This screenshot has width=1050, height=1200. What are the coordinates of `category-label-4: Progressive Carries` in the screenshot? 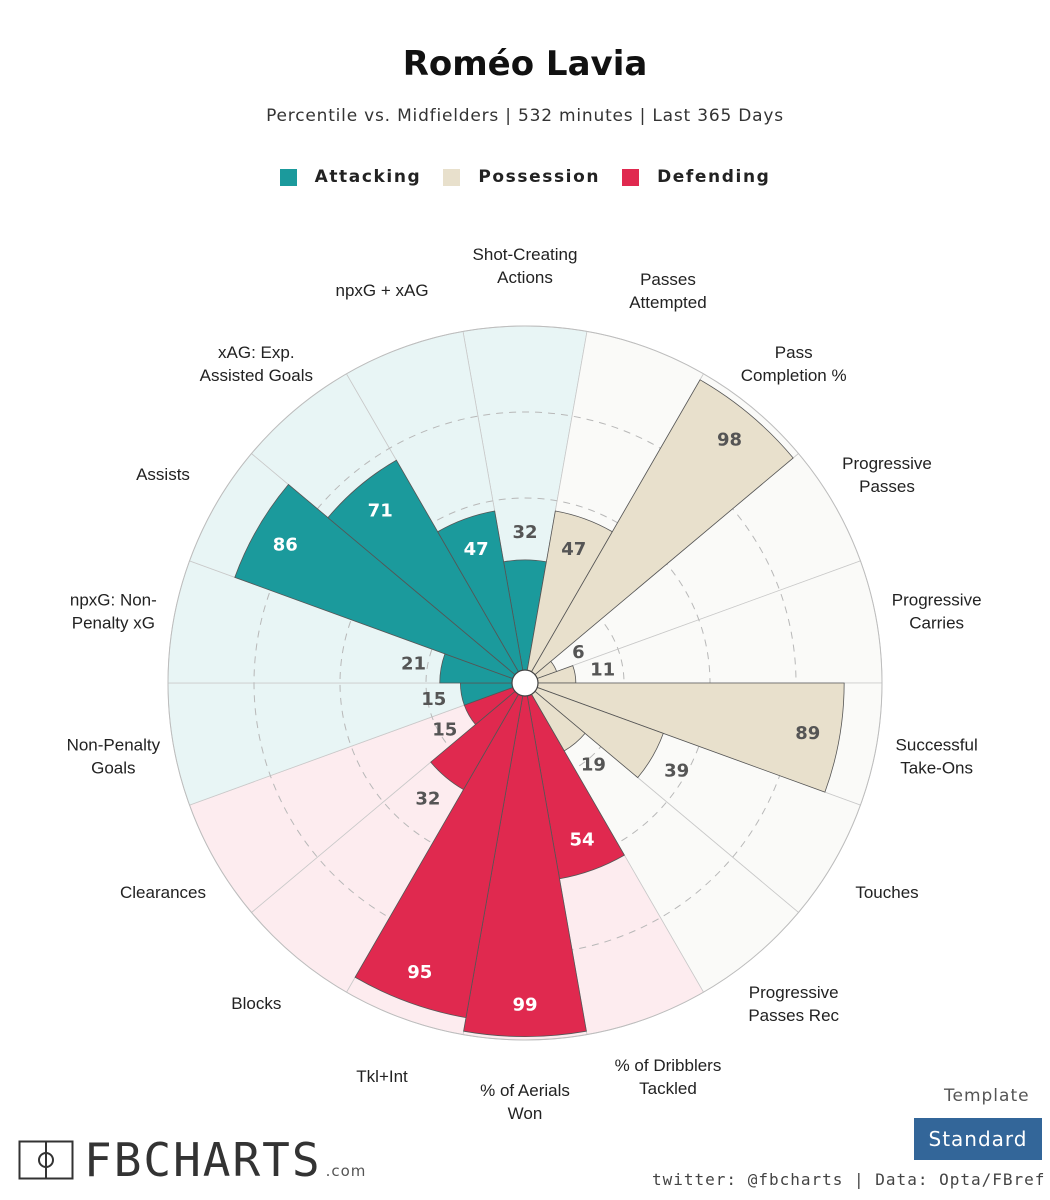 It's located at (937, 611).